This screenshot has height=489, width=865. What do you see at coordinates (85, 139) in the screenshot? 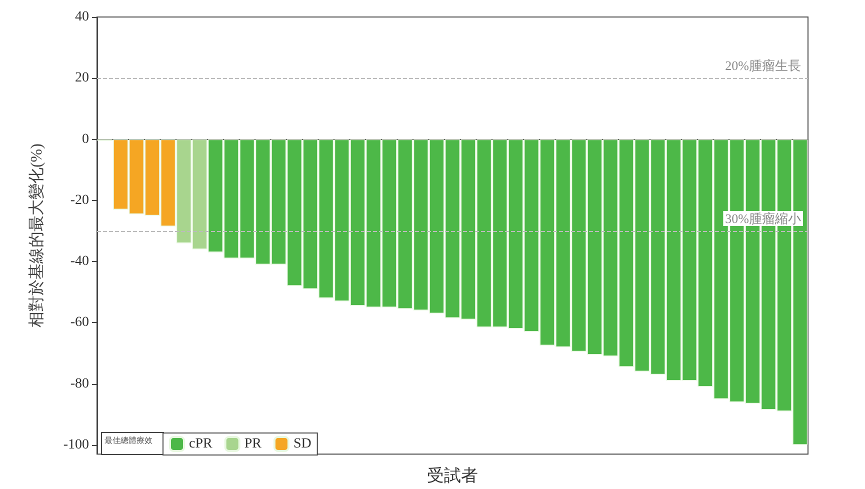
I see `y-tick-label: 0` at bounding box center [85, 139].